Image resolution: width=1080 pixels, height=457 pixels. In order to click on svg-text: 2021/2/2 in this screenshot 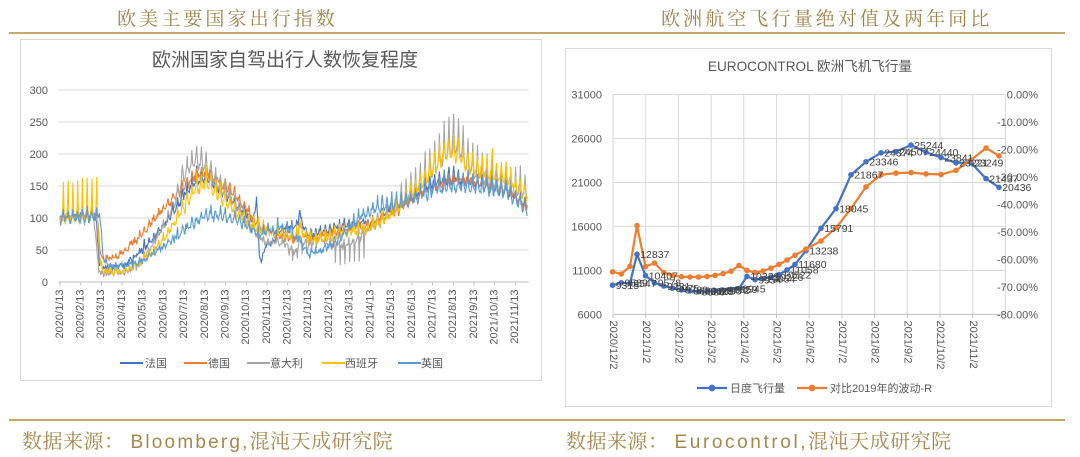, I will do `click(679, 342)`.